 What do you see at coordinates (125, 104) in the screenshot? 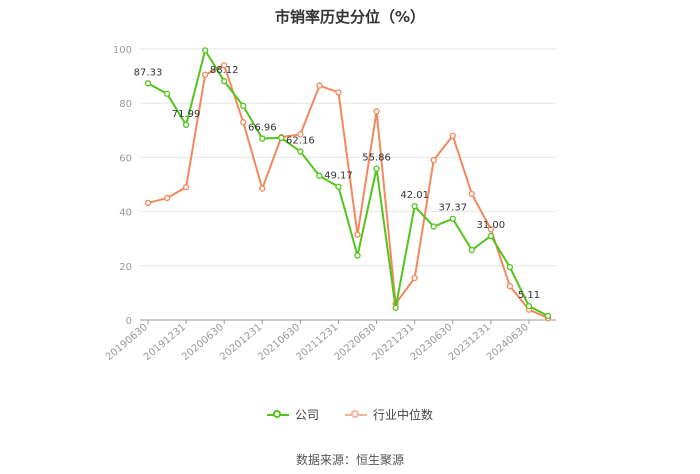
I see `y-tick-label: 80` at bounding box center [125, 104].